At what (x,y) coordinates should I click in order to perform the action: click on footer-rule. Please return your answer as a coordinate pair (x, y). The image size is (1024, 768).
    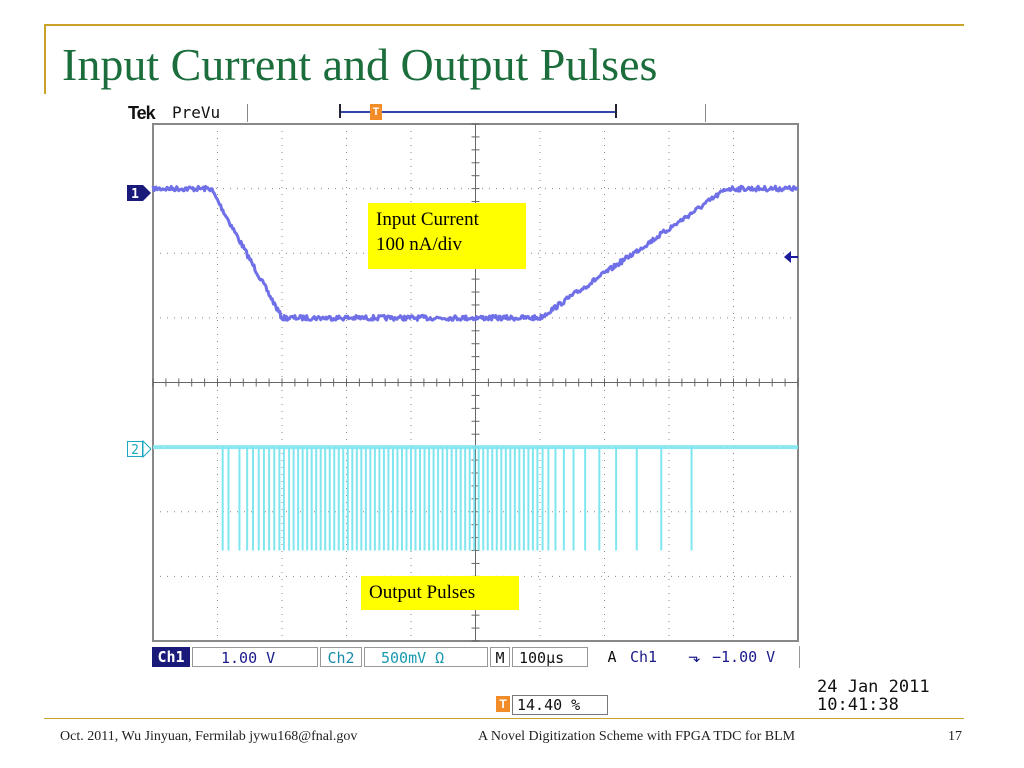
    Looking at the image, I should click on (504, 718).